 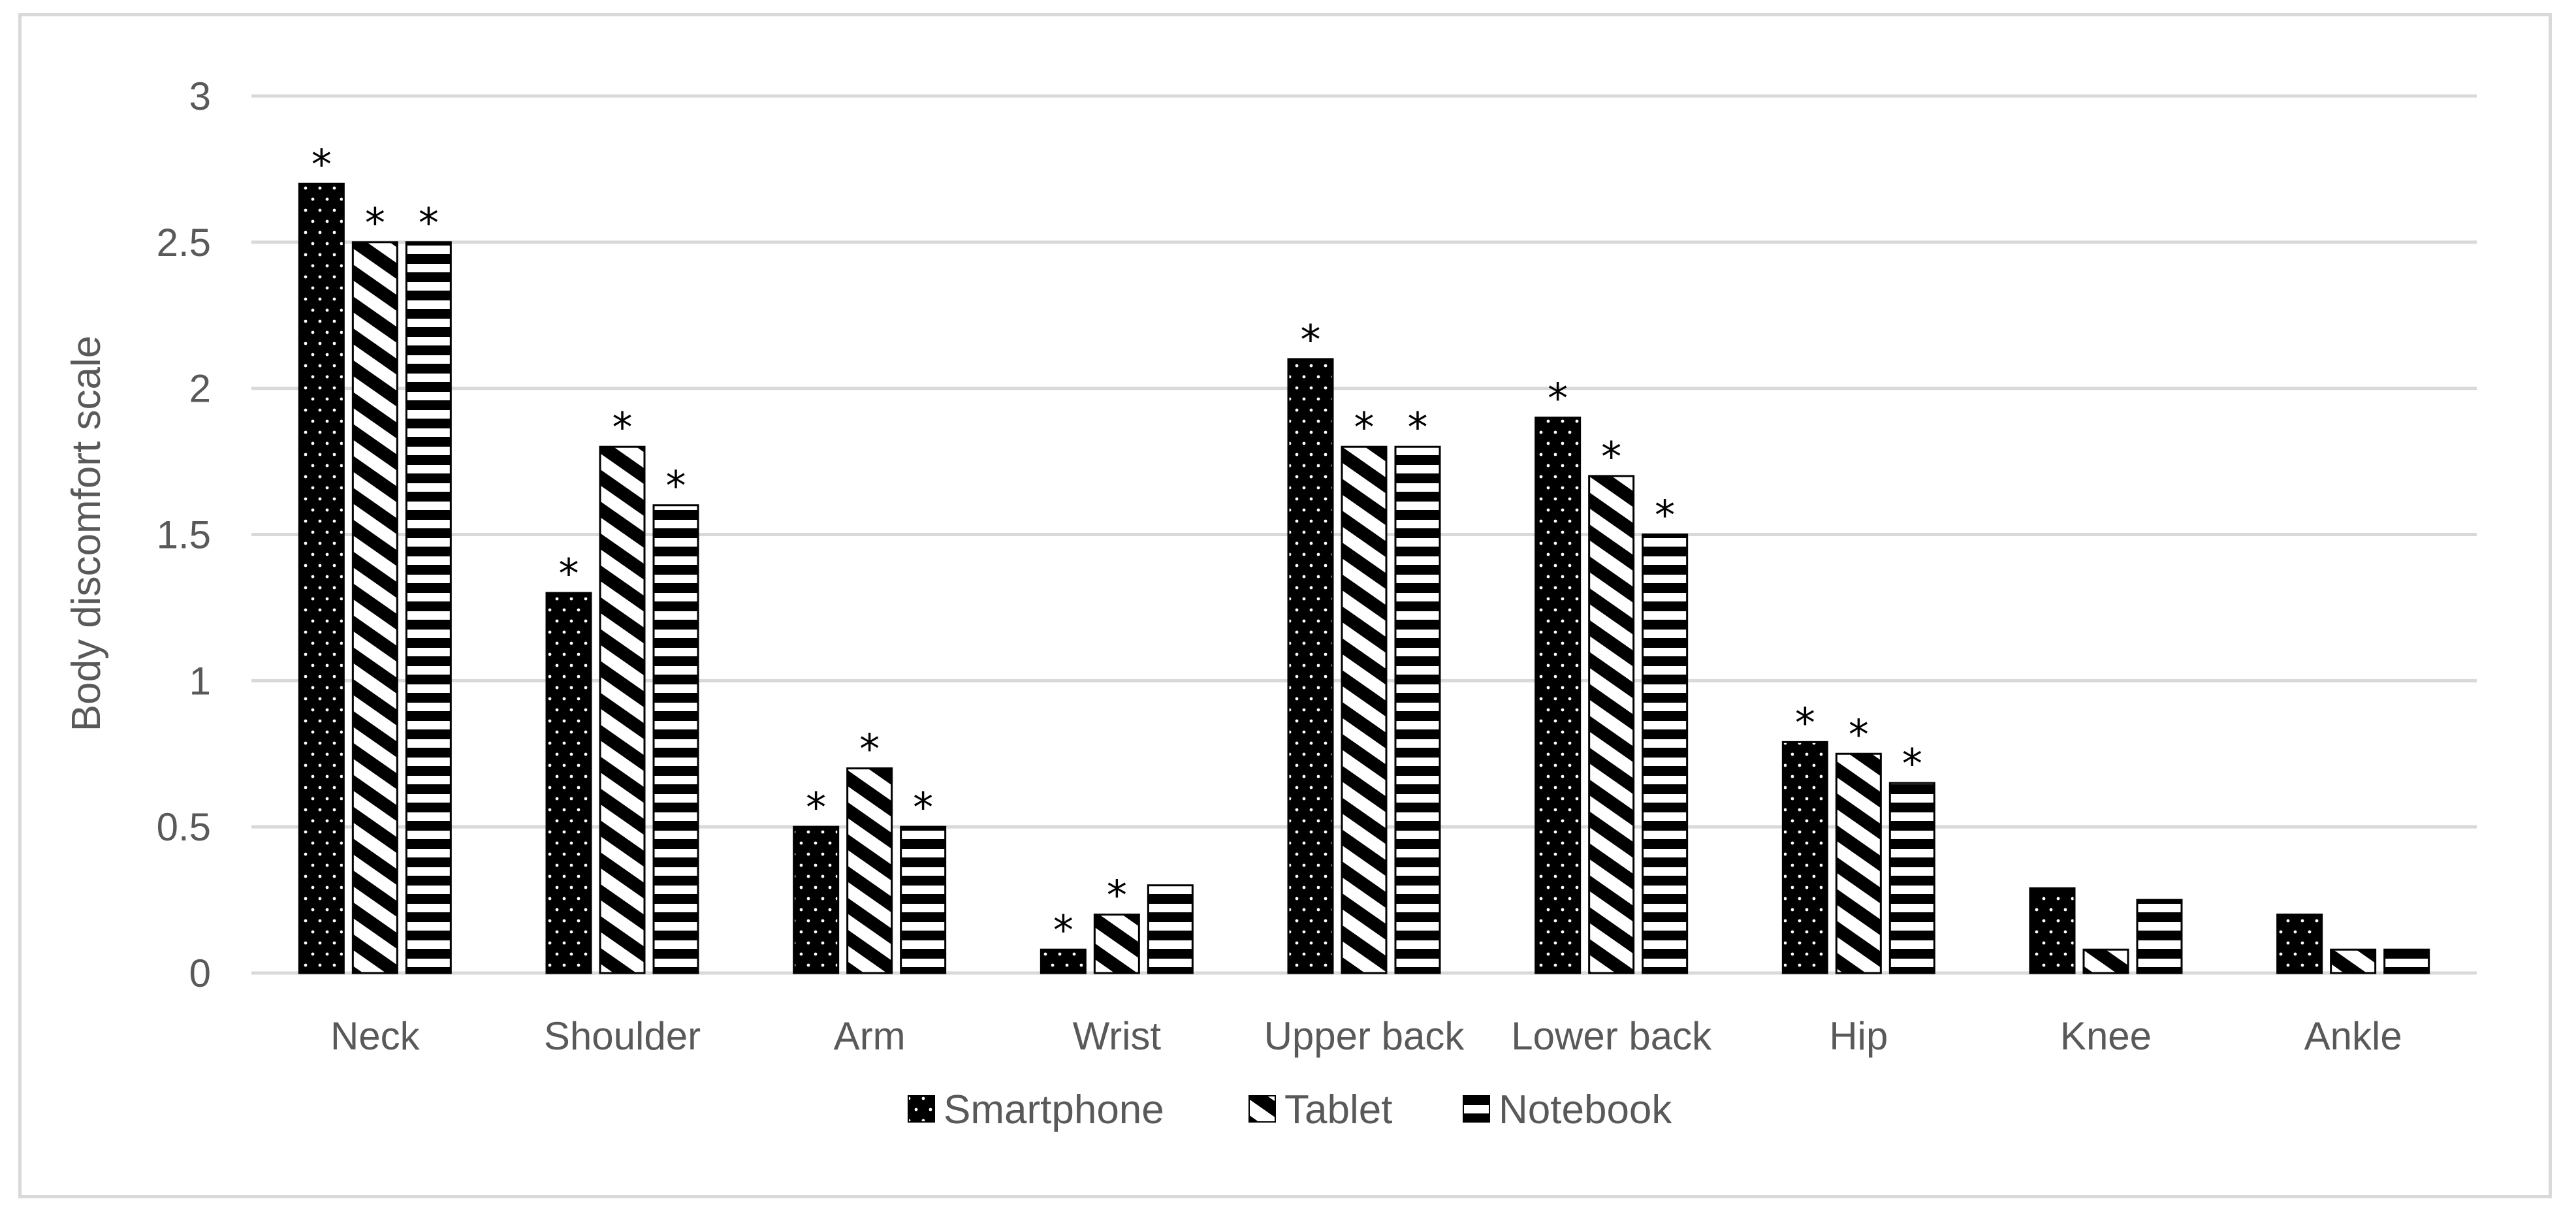 What do you see at coordinates (1477, 1109) in the screenshot?
I see `legend-swatch-notebook` at bounding box center [1477, 1109].